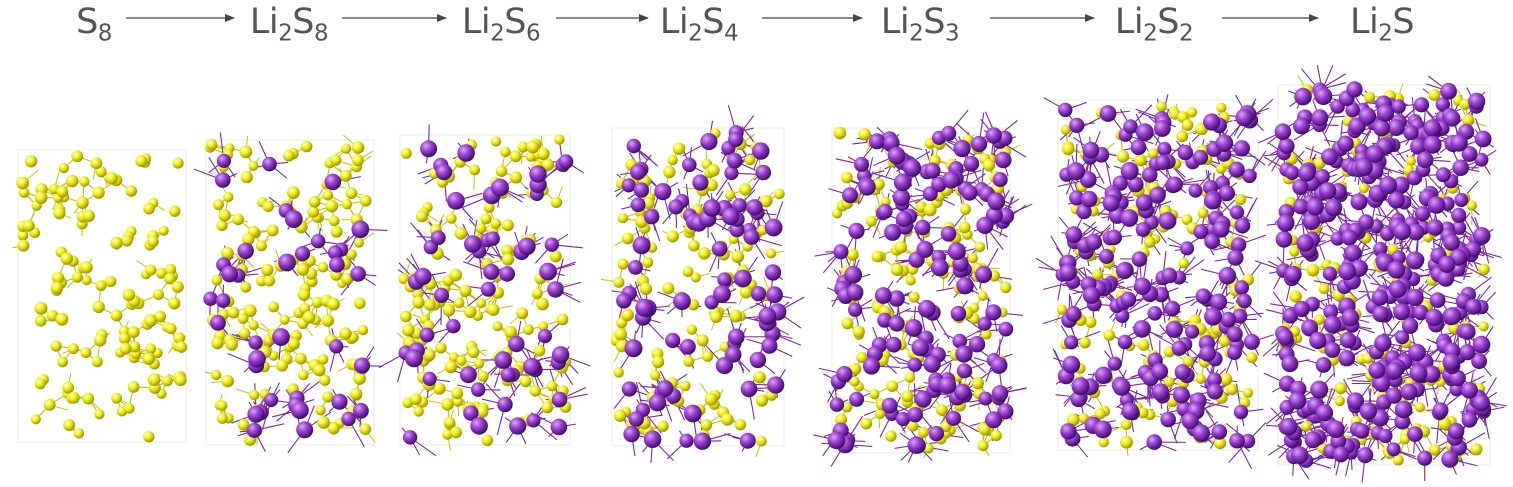  What do you see at coordinates (895, 22) in the screenshot?
I see `formula-metal: Li` at bounding box center [895, 22].